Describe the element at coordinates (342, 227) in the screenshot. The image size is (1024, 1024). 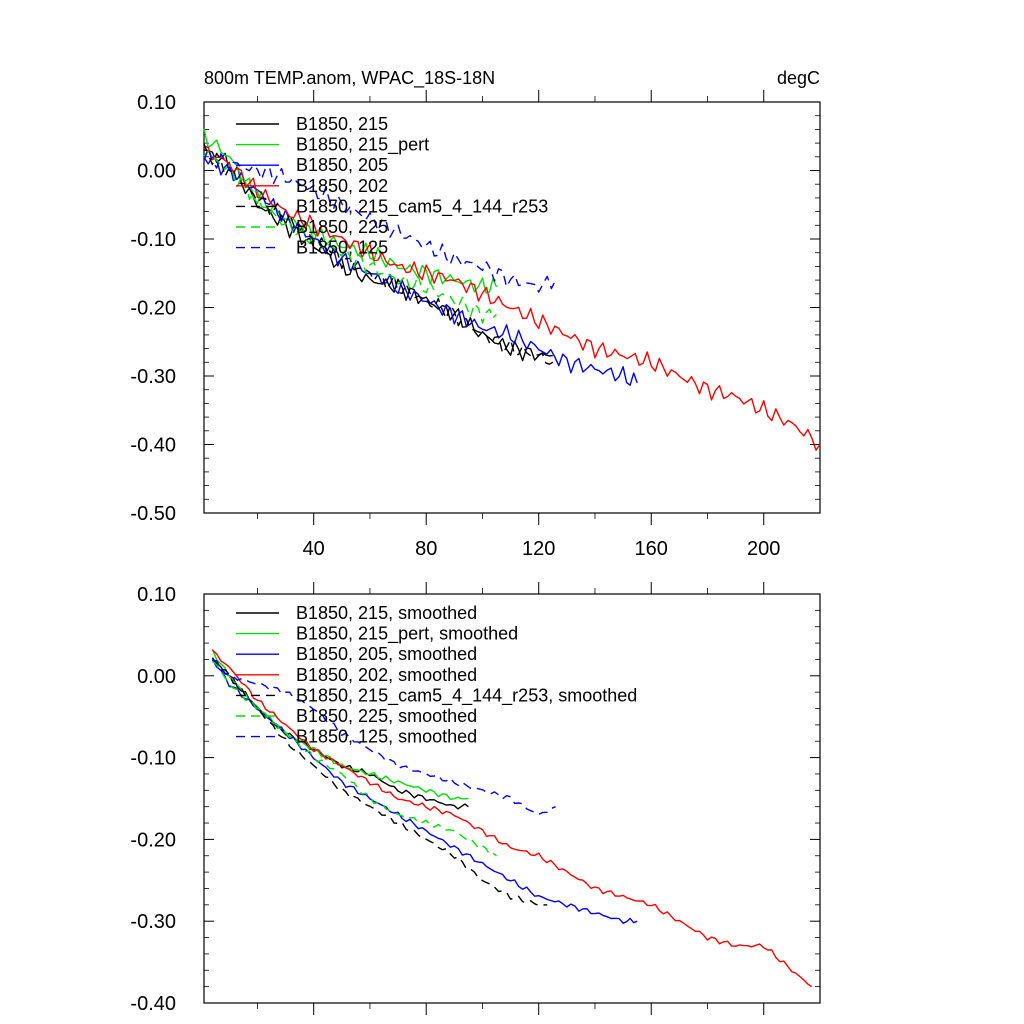
I see `legend-label: B1850, 225` at that location.